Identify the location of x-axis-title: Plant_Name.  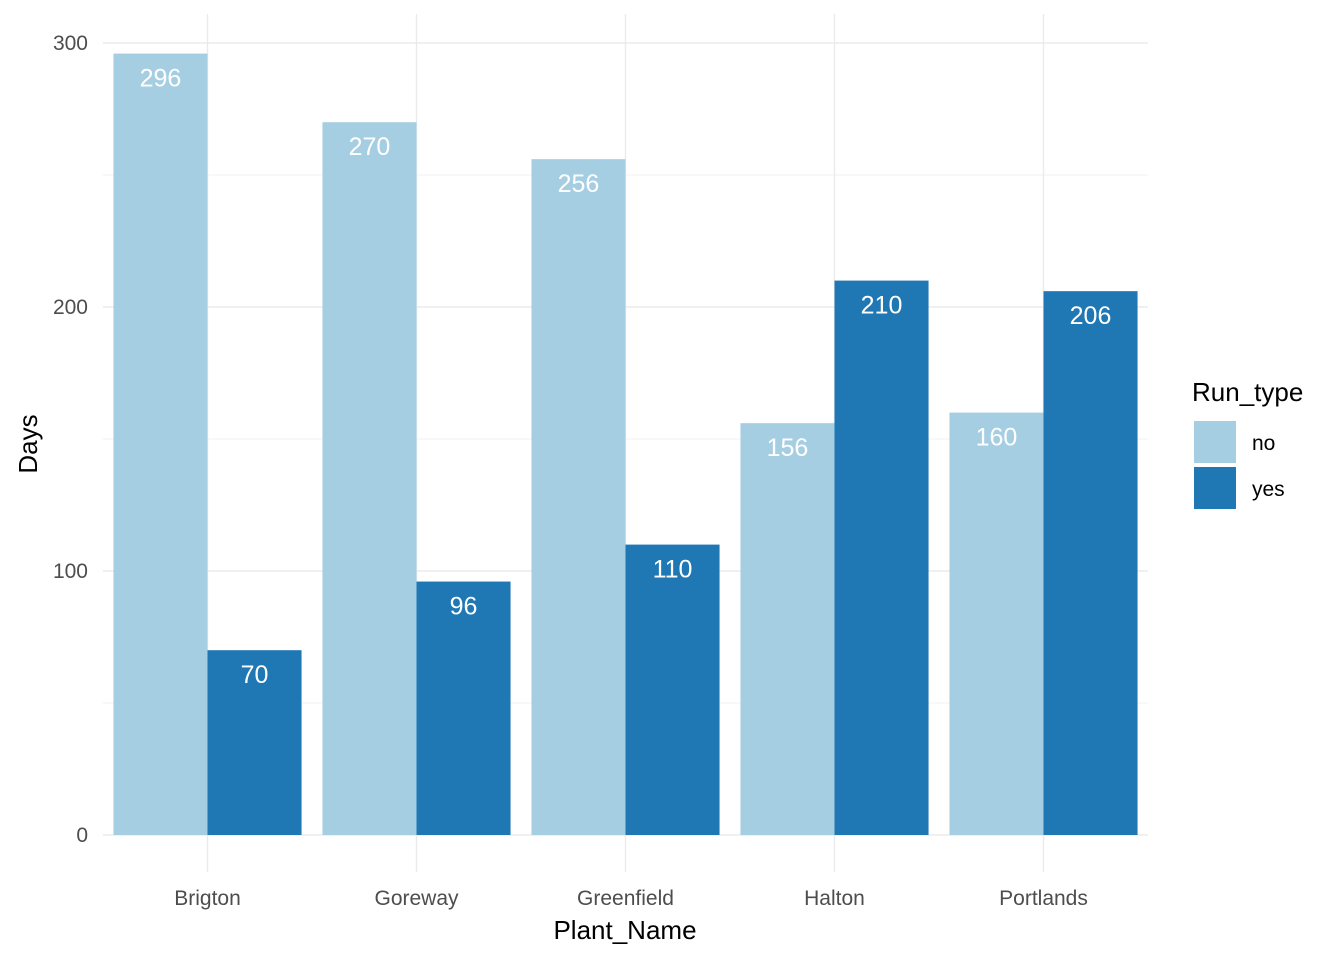
(624, 930).